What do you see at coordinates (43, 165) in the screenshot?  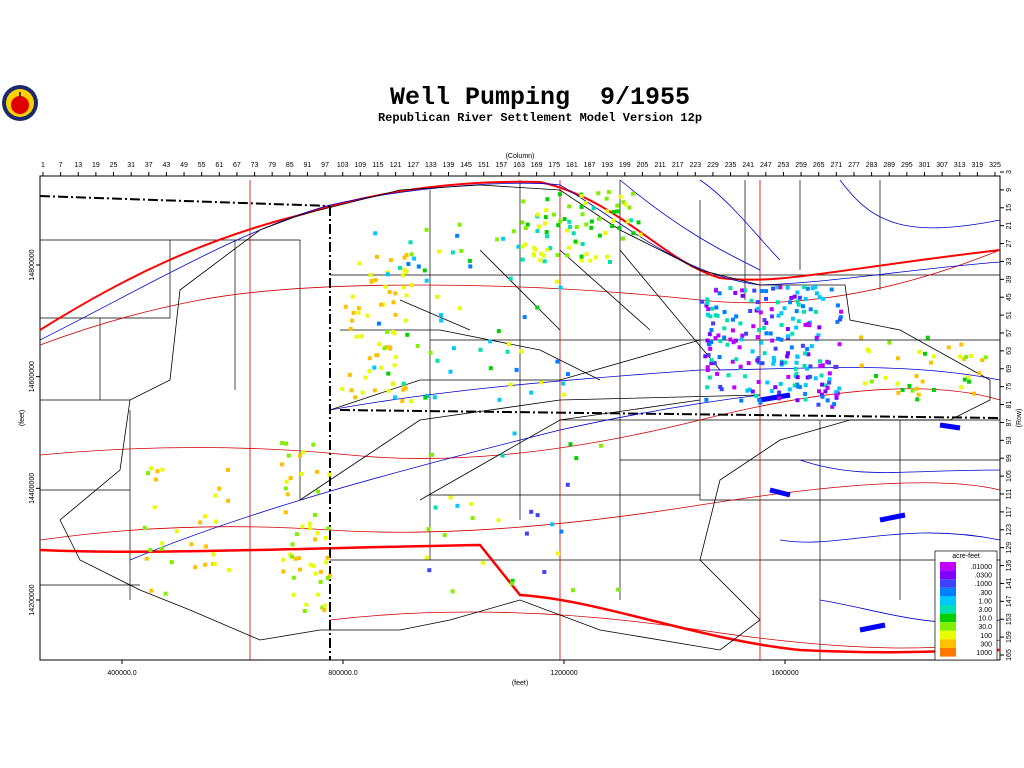 I see `column-tick-label: 1` at bounding box center [43, 165].